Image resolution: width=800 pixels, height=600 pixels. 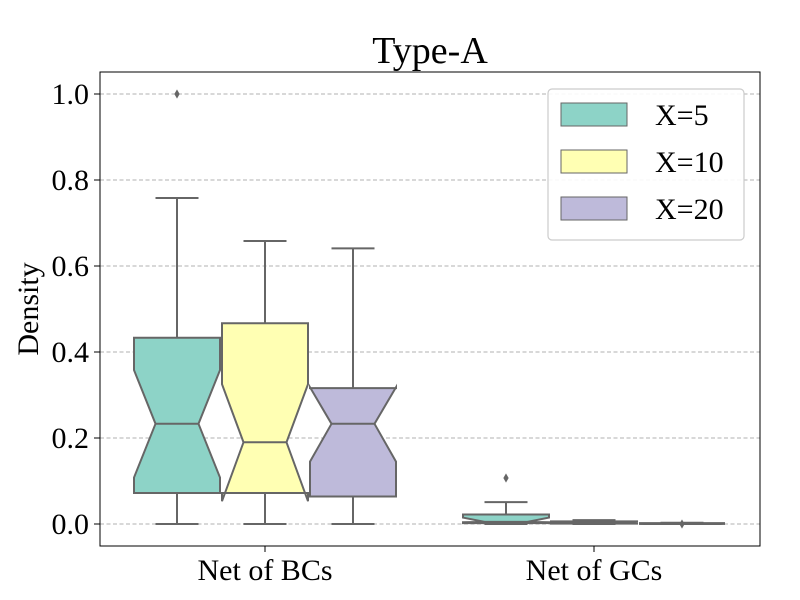 I want to click on legend-label: X=10, so click(x=689, y=162).